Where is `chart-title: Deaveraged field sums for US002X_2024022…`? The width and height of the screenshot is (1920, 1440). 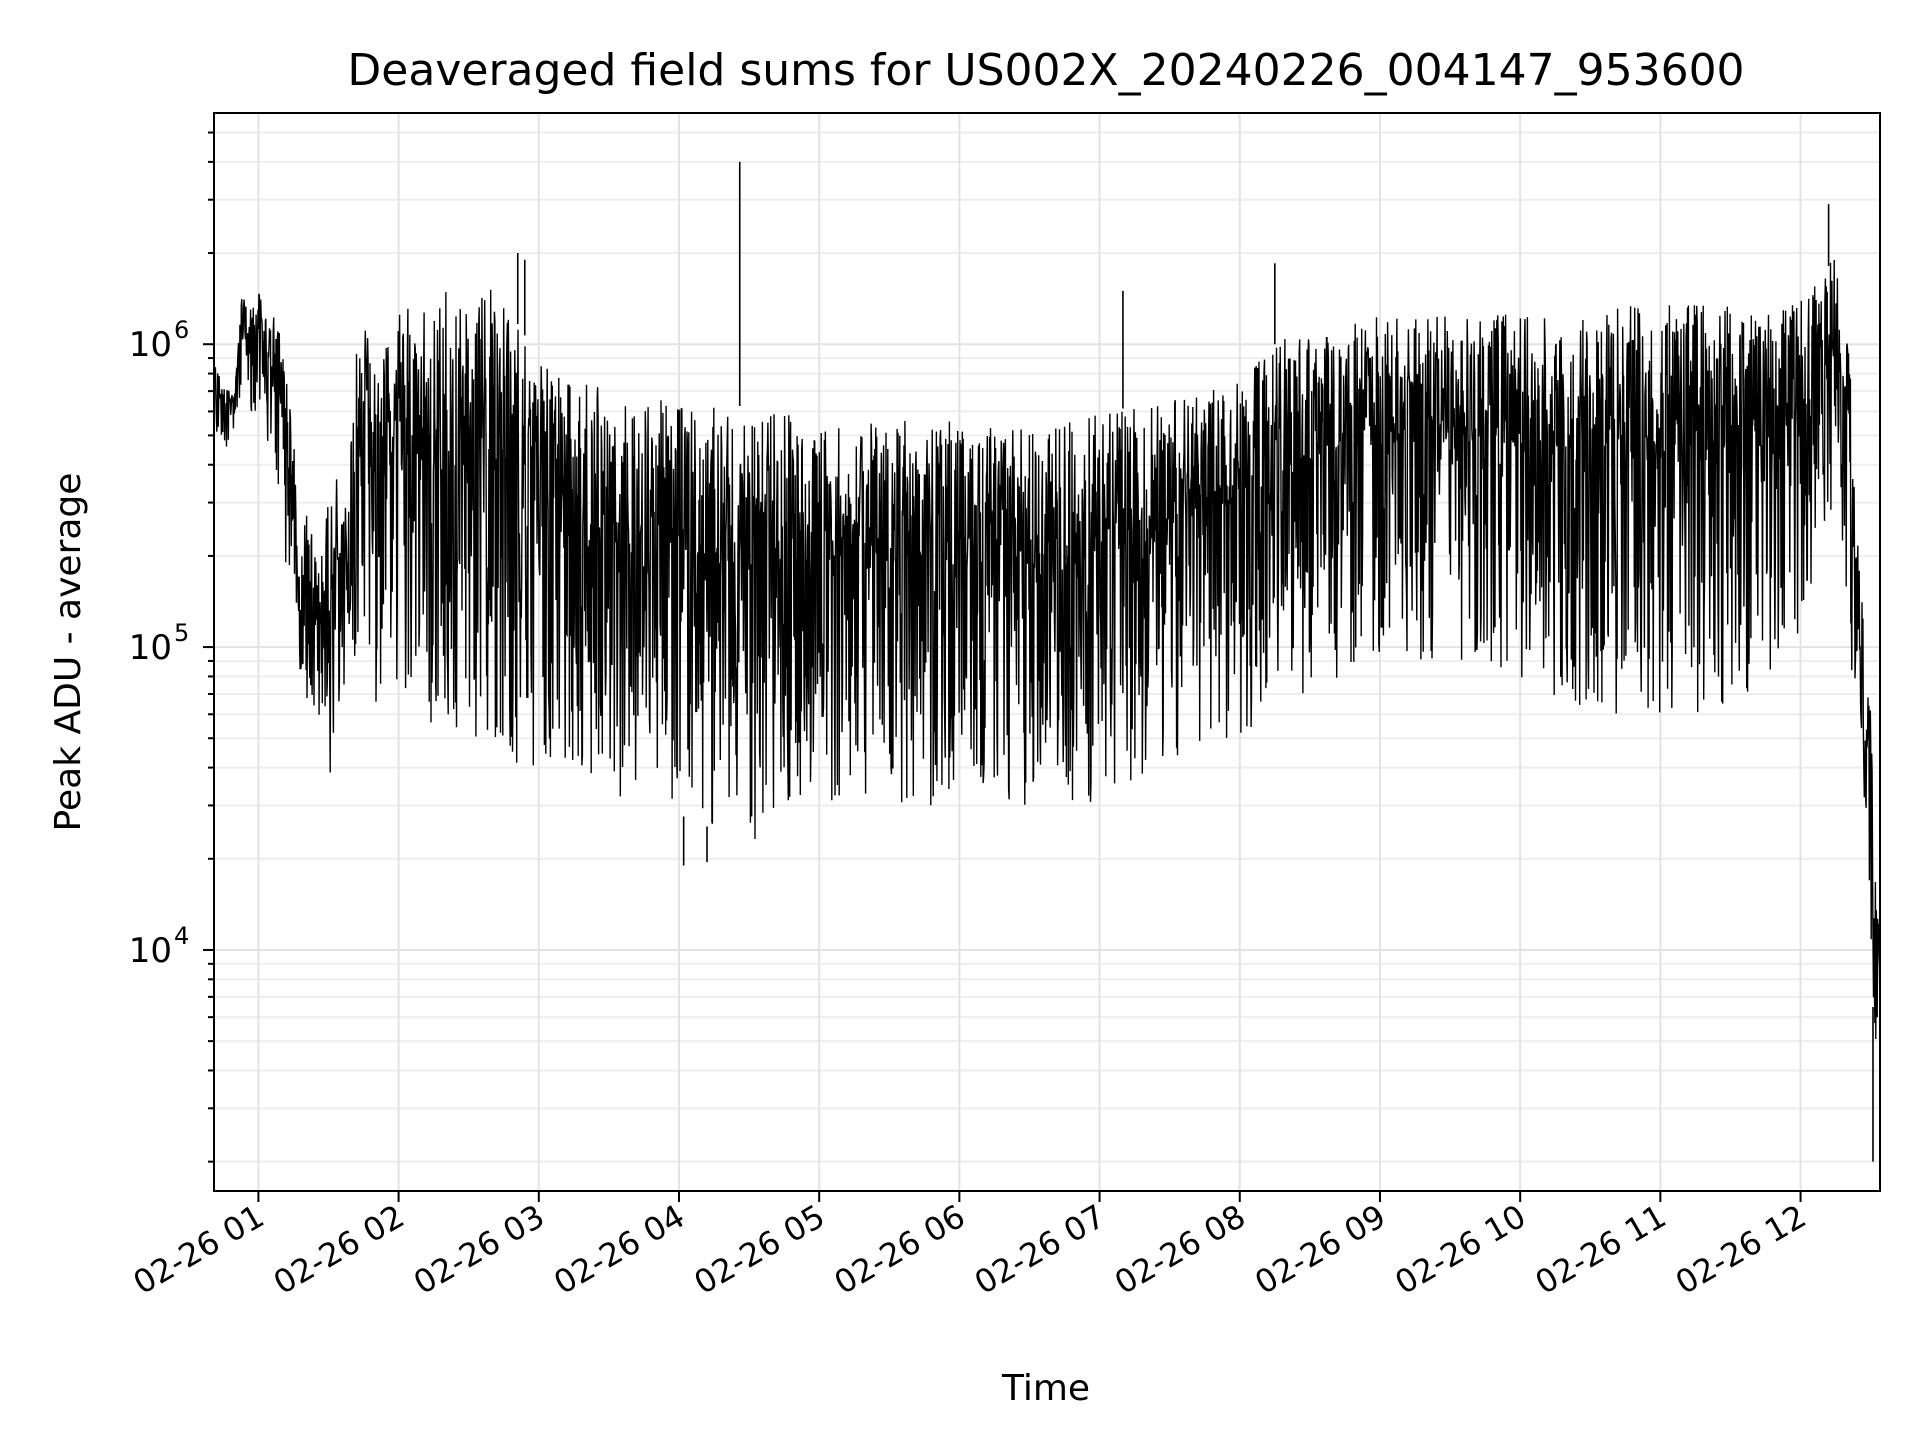
chart-title: Deaveraged field sums for US002X_2024022… is located at coordinates (1045, 70).